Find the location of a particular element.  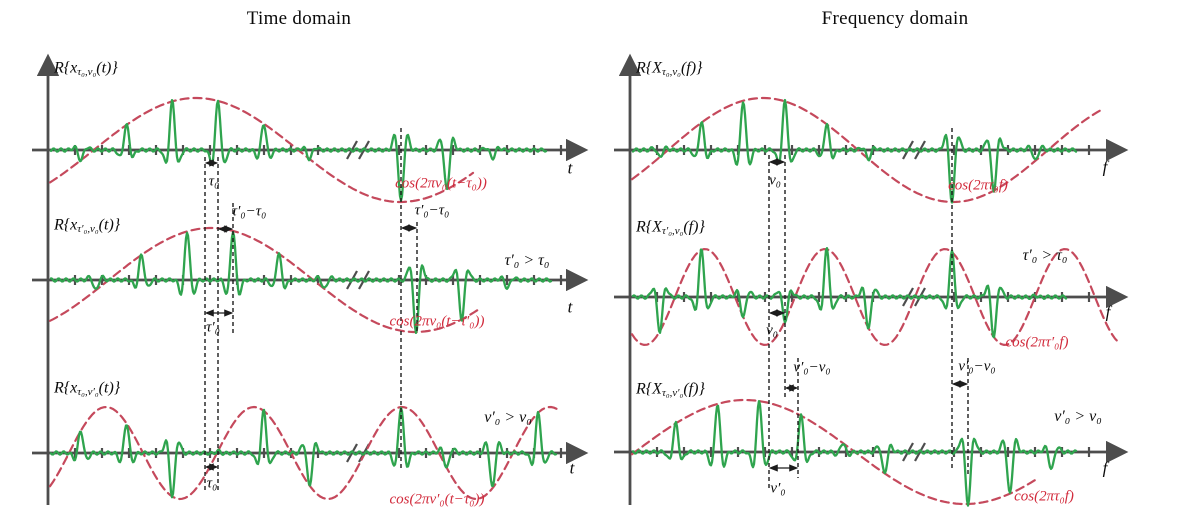

title-frequency-domain: Frequency domain is located at coordinates (895, 18).